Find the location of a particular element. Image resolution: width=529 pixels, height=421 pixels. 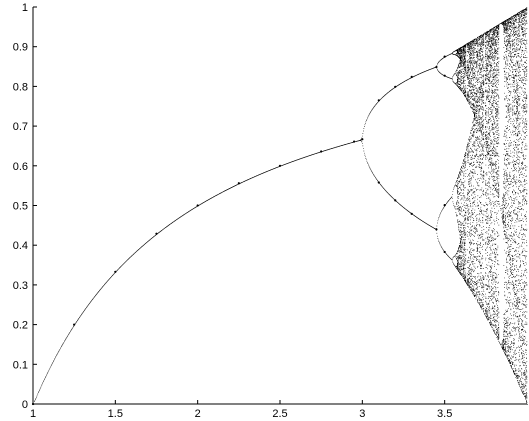

x-tick-label: 2 is located at coordinates (198, 414).